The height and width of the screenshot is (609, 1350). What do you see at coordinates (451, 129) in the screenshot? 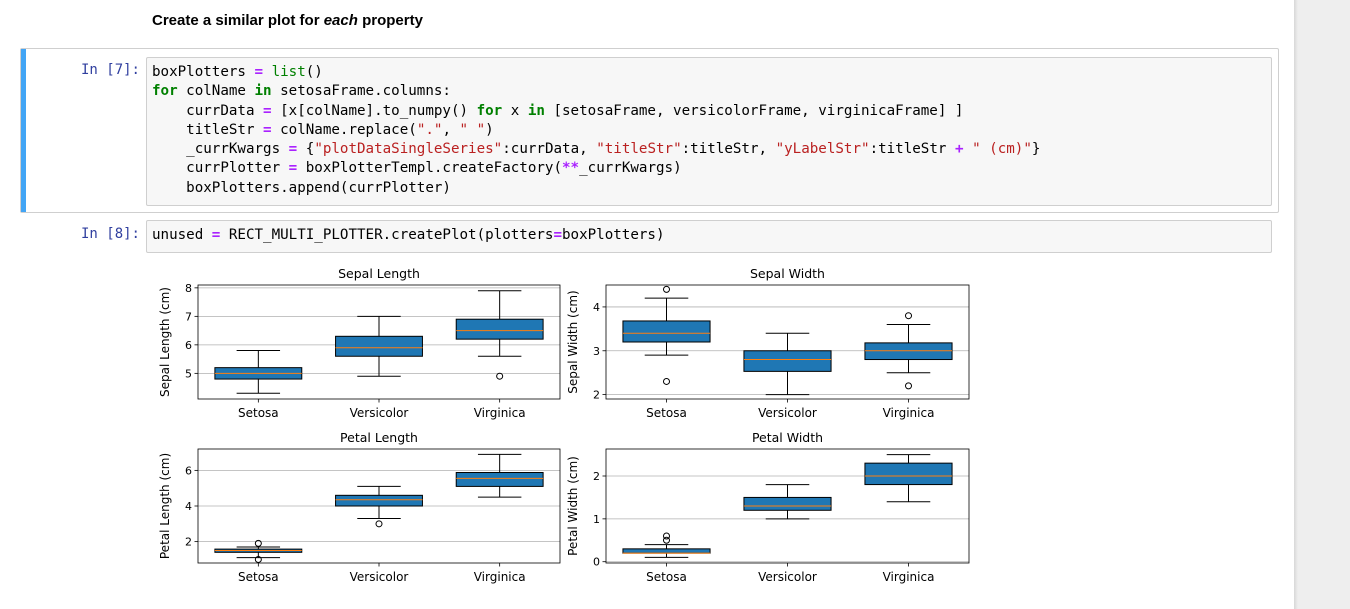
I see `code-token: ,` at bounding box center [451, 129].